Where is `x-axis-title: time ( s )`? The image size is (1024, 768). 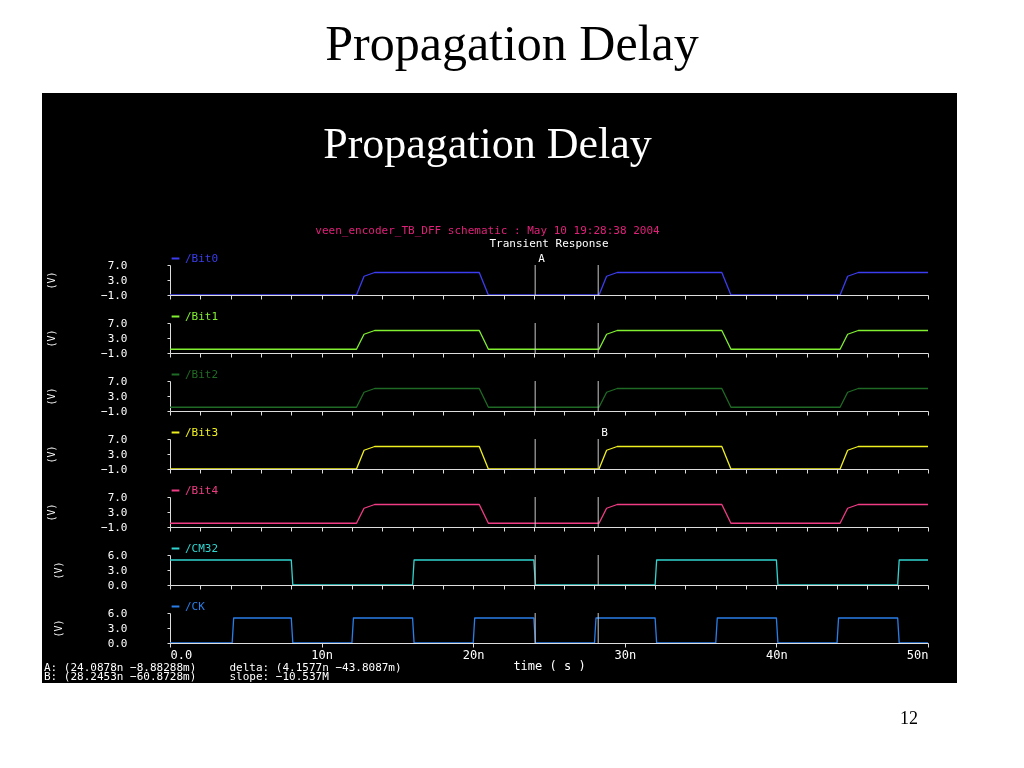
x-axis-title: time ( s ) is located at coordinates (549, 665).